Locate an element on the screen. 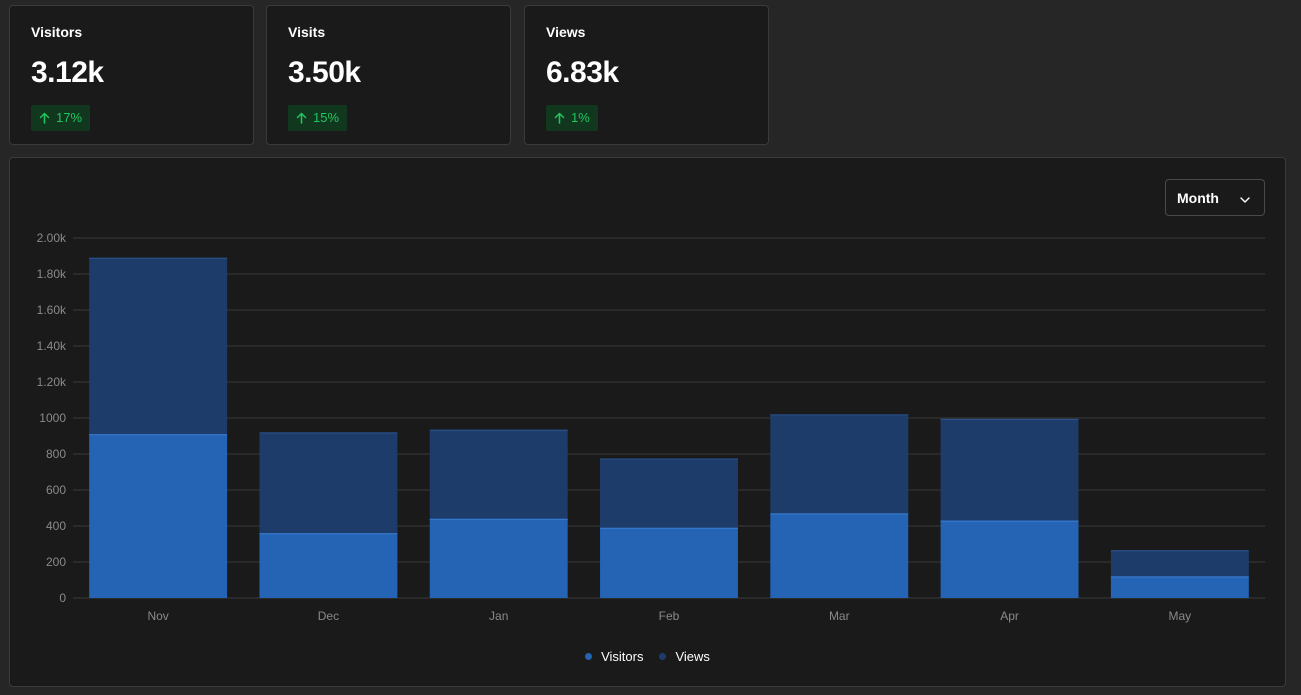 The width and height of the screenshot is (1301, 695). y-tick-label: 0 is located at coordinates (62, 598).